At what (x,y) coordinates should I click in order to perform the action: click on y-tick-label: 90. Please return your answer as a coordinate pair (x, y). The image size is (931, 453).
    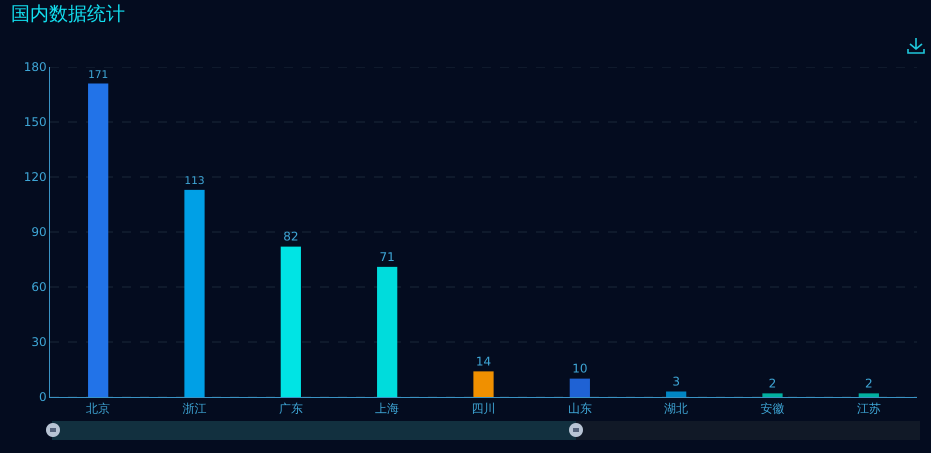
    Looking at the image, I should click on (39, 232).